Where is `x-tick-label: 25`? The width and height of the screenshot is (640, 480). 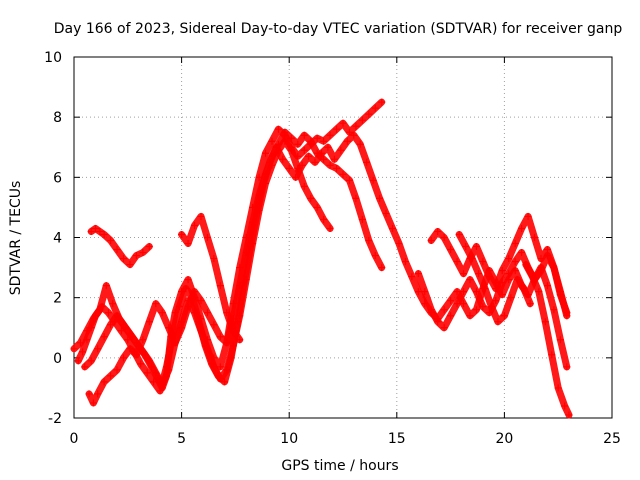 x-tick-label: 25 is located at coordinates (612, 439).